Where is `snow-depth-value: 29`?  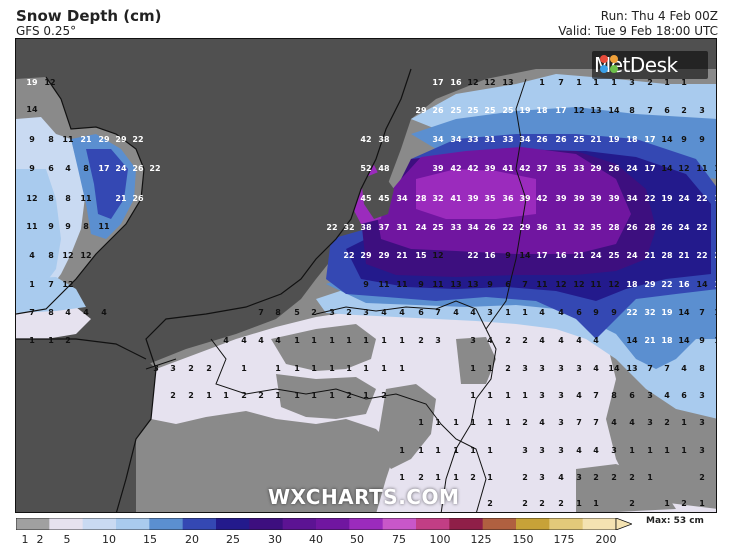 snow-depth-value: 29 is located at coordinates (650, 284).